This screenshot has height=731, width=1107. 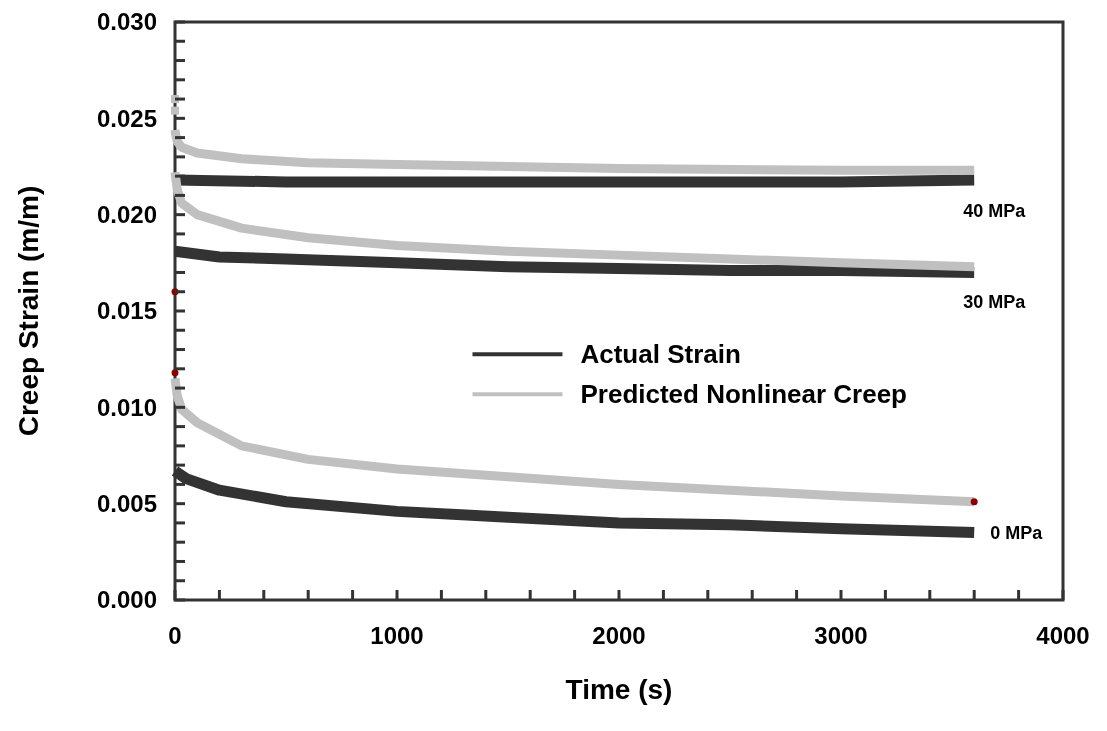 What do you see at coordinates (619, 635) in the screenshot?
I see `x-tick-label: 2000` at bounding box center [619, 635].